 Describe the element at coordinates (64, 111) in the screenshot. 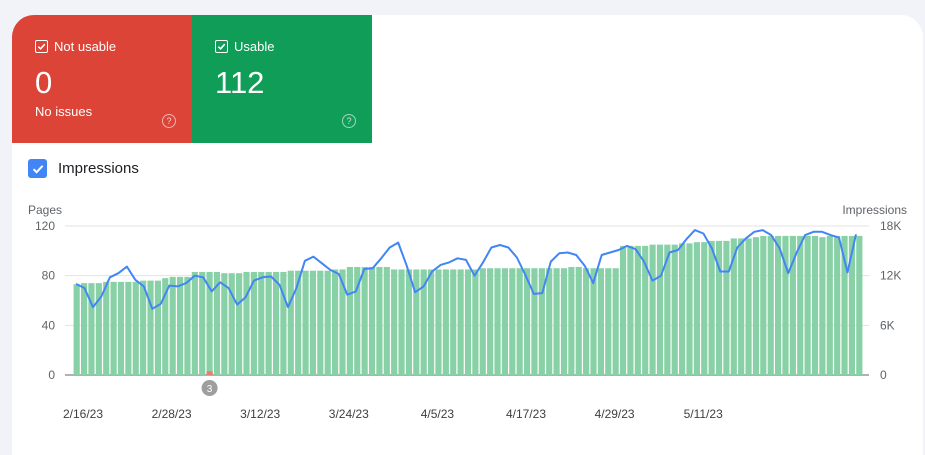

I see `not-usable-status: No issues` at that location.